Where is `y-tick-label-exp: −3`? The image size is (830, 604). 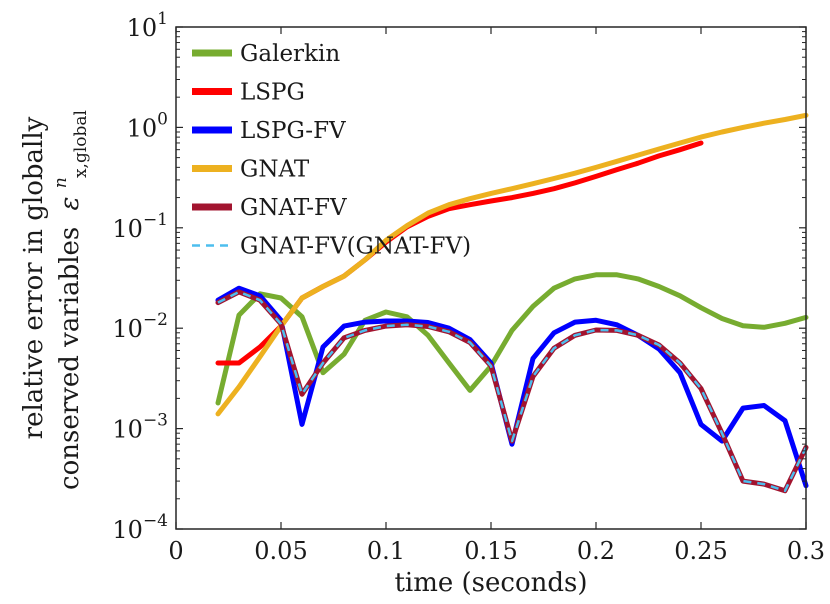
y-tick-label-exp: −3 is located at coordinates (155, 421).